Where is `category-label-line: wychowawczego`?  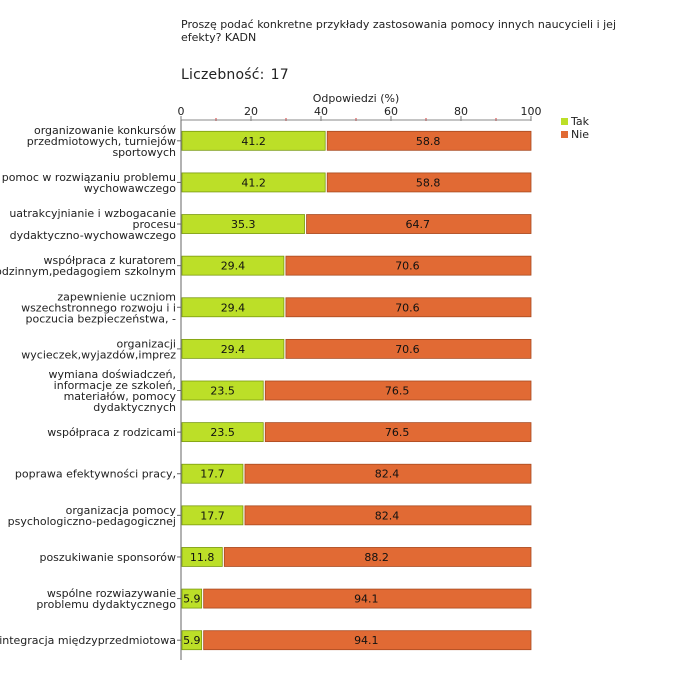
category-label-line: wychowawczego is located at coordinates (130, 188).